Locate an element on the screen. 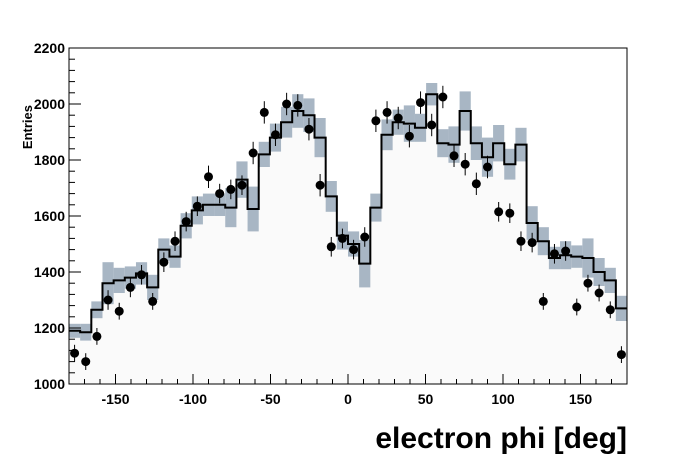 The width and height of the screenshot is (696, 472). y-tick-label: 1200 is located at coordinates (49, 328).